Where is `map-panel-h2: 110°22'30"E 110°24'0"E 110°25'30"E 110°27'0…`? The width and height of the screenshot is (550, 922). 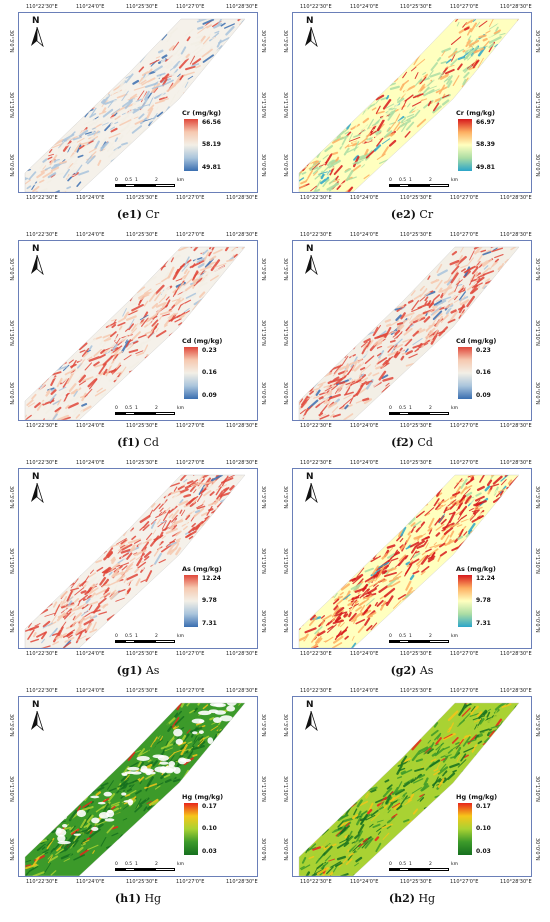
map-panel-h2: 110°22'30"E 110°24'0"E 110°25'30"E 110°27'0… is located at coordinates (411, 797).